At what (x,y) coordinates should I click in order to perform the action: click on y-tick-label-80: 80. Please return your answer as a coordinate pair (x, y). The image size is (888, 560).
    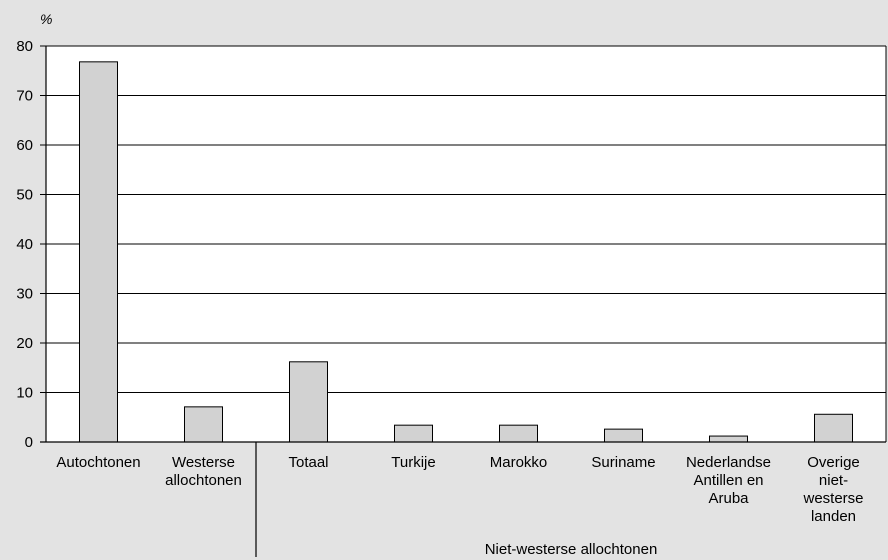
    Looking at the image, I should click on (24, 46).